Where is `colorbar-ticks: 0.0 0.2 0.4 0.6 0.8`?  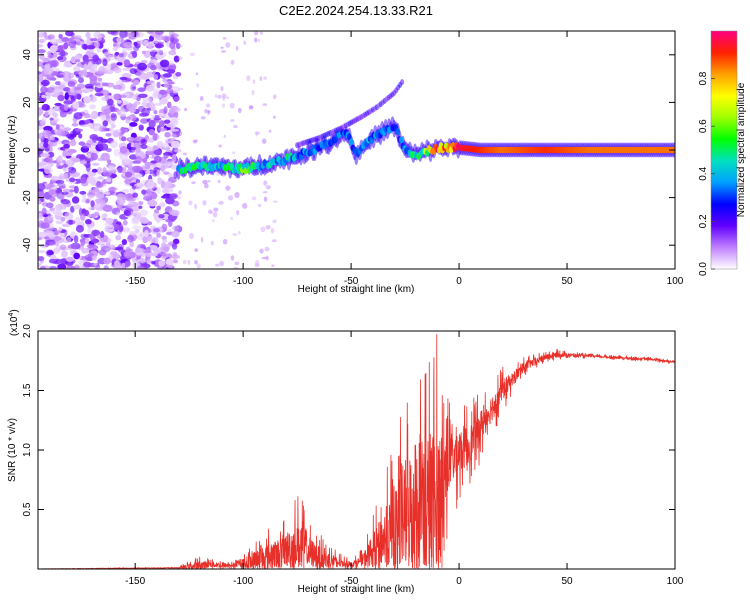
colorbar-ticks: 0.0 0.2 0.4 0.6 0.8 is located at coordinates (706, 173).